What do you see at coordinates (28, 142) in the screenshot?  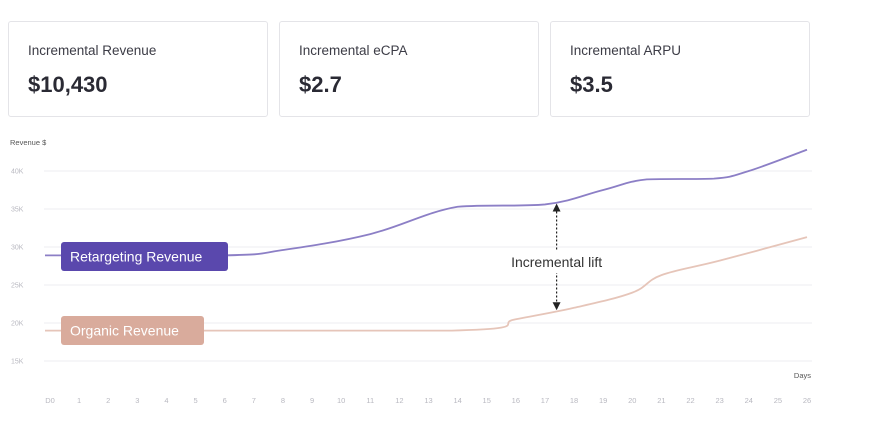 I see `y-axis-title: Revenue $` at bounding box center [28, 142].